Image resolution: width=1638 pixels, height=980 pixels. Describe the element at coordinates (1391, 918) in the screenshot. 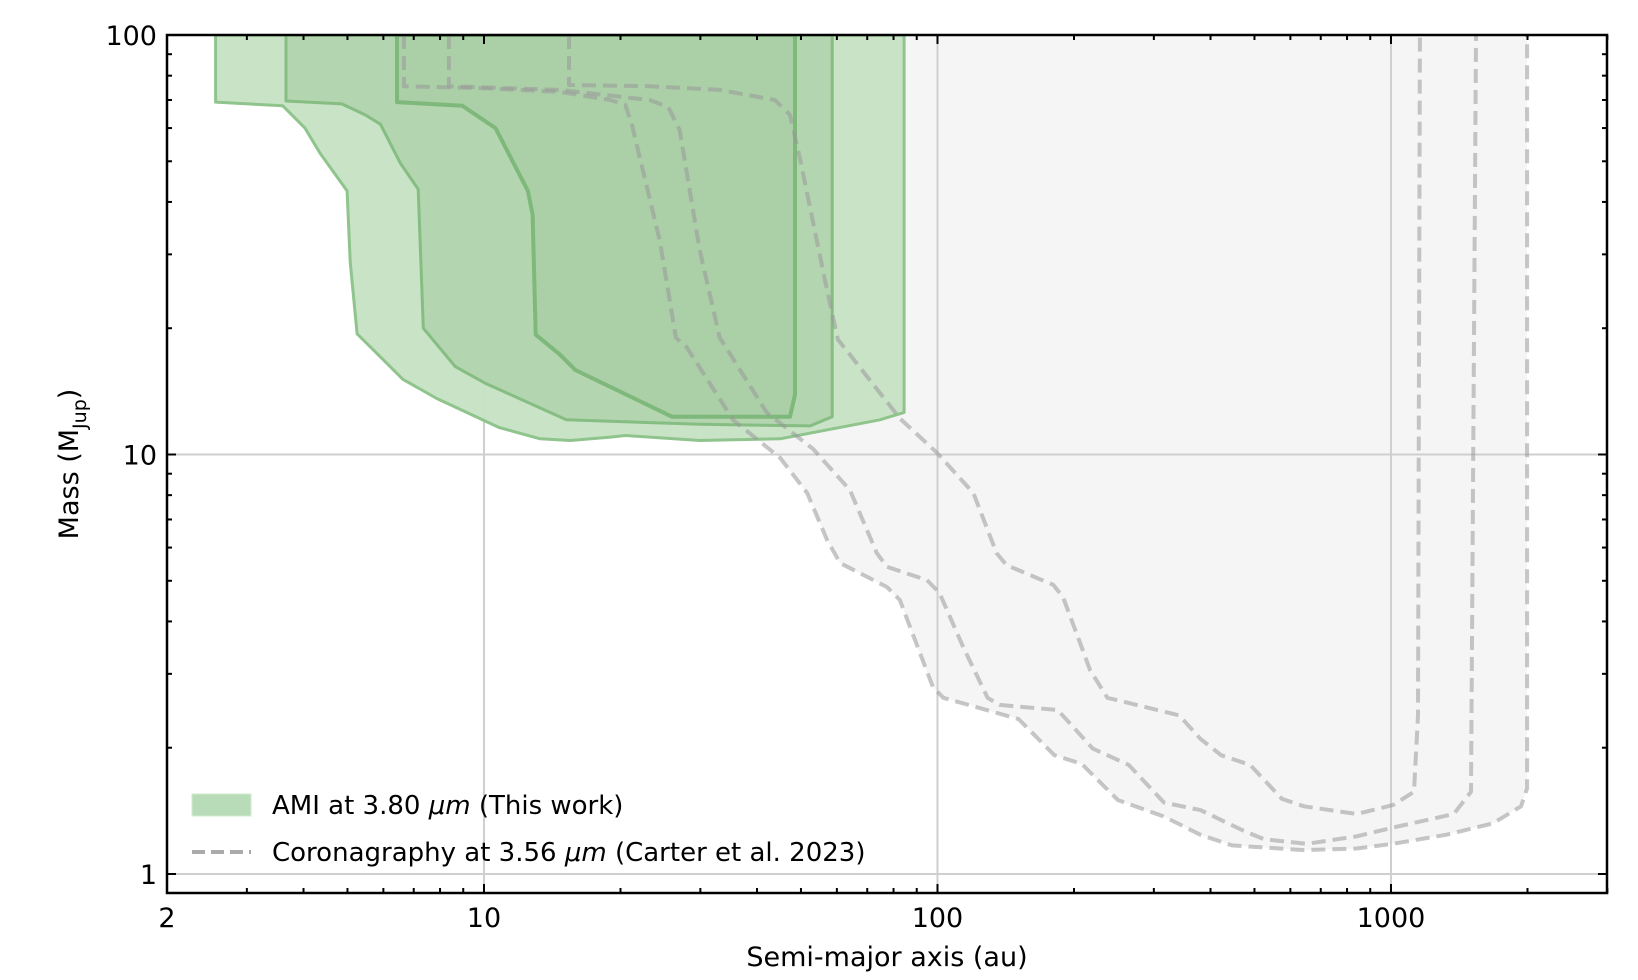

I see `x-tick-label: 1000` at that location.